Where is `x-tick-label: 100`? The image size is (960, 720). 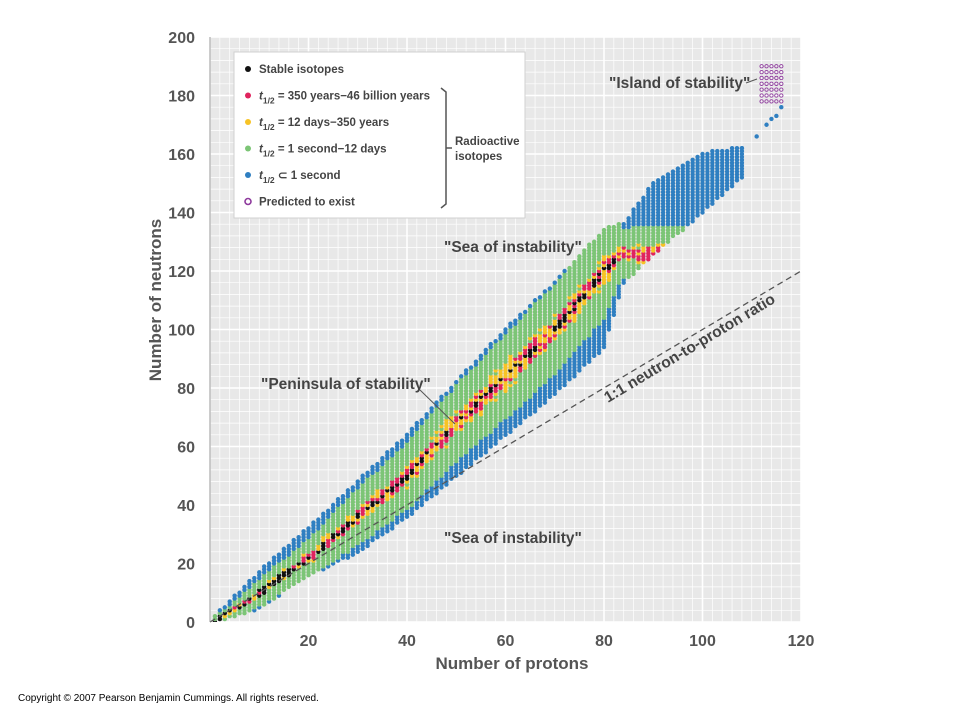
x-tick-label: 100 is located at coordinates (702, 641).